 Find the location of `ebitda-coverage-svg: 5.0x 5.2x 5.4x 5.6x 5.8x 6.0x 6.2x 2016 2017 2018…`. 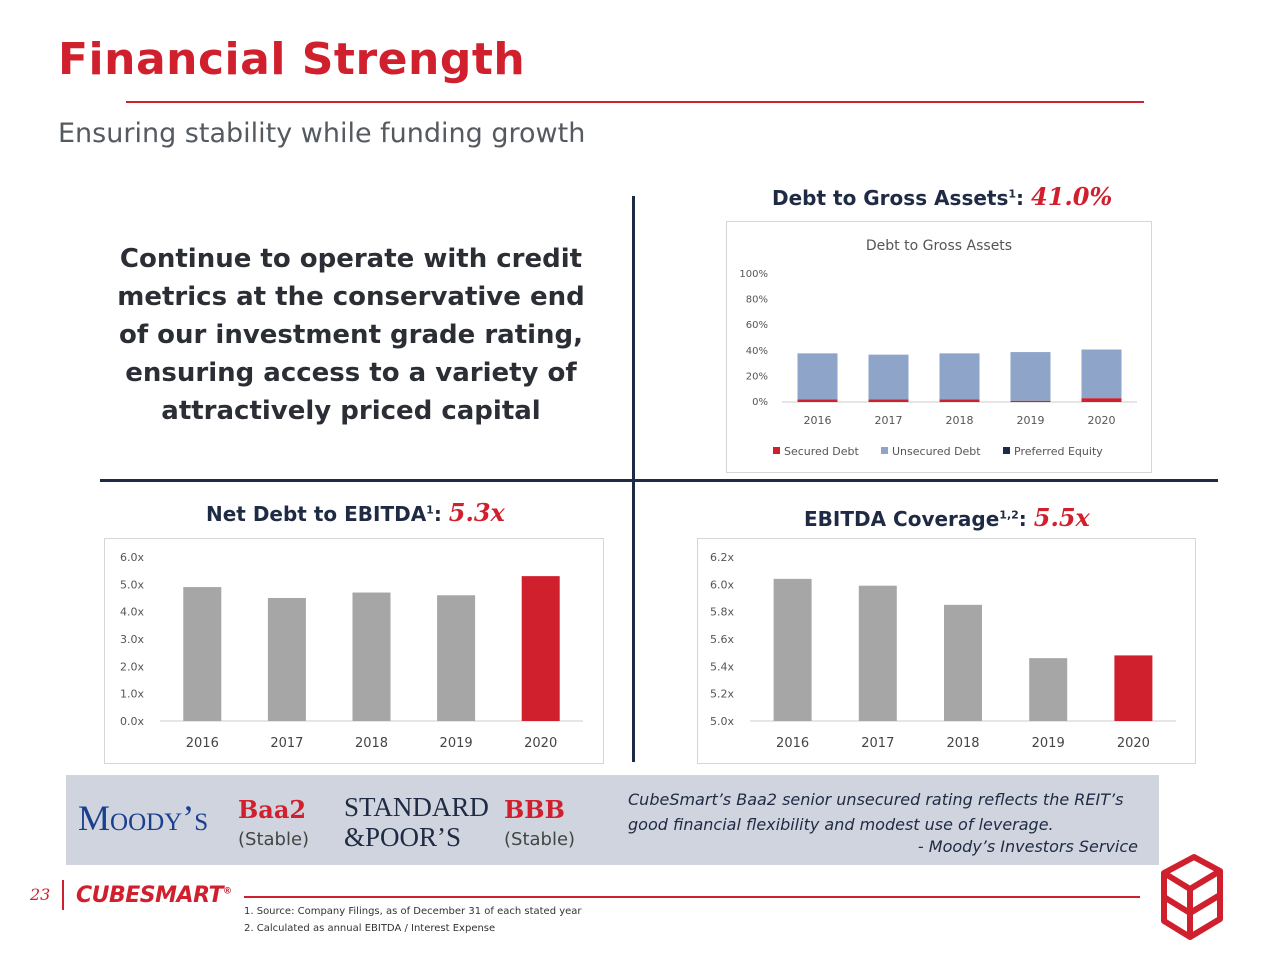

ebitda-coverage-svg: 5.0x 5.2x 5.4x 5.6x 5.8x 6.0x 6.2x 2016 2017 2018… is located at coordinates (943, 651).